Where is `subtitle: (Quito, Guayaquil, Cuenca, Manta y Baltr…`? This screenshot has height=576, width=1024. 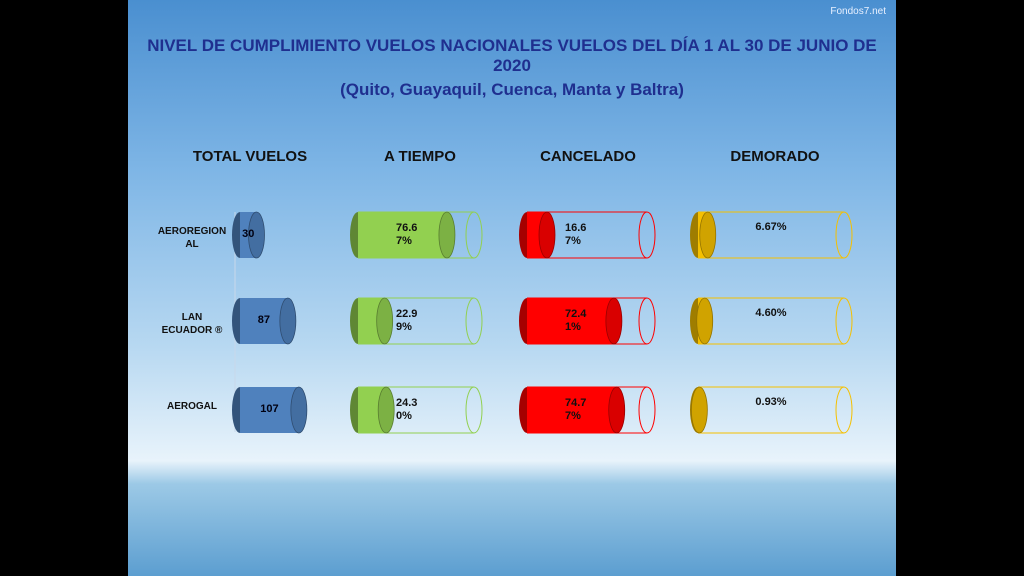
subtitle: (Quito, Guayaquil, Cuenca, Manta y Baltr… is located at coordinates (512, 89).